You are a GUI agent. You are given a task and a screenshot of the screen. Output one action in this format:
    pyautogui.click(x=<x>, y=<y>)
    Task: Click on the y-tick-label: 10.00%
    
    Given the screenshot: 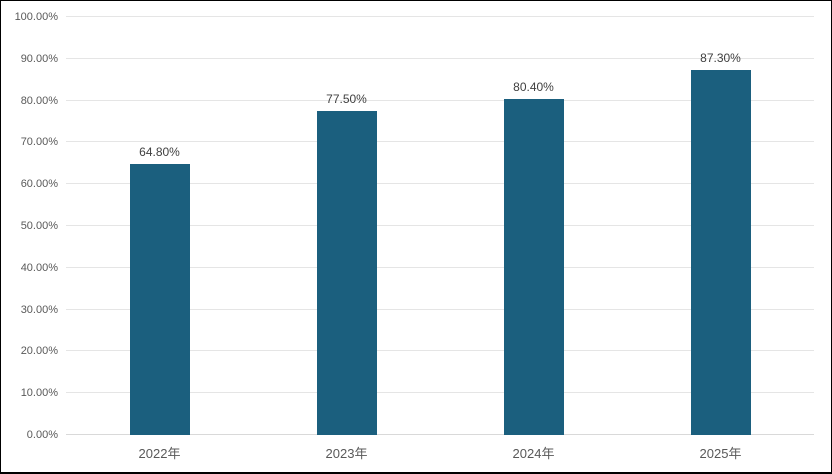 What is the action you would take?
    pyautogui.click(x=39, y=393)
    